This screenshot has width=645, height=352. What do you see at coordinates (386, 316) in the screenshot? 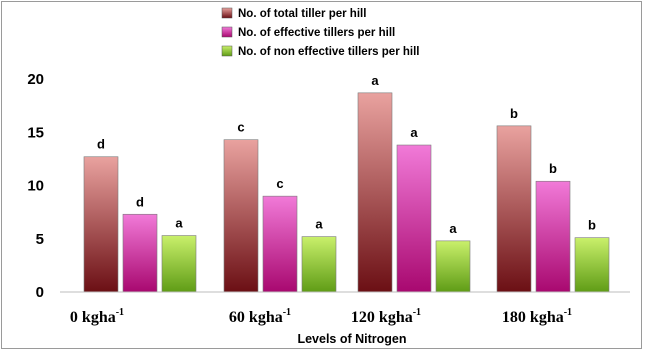
I see `x-category-label: 120 kgha-1` at bounding box center [386, 316].